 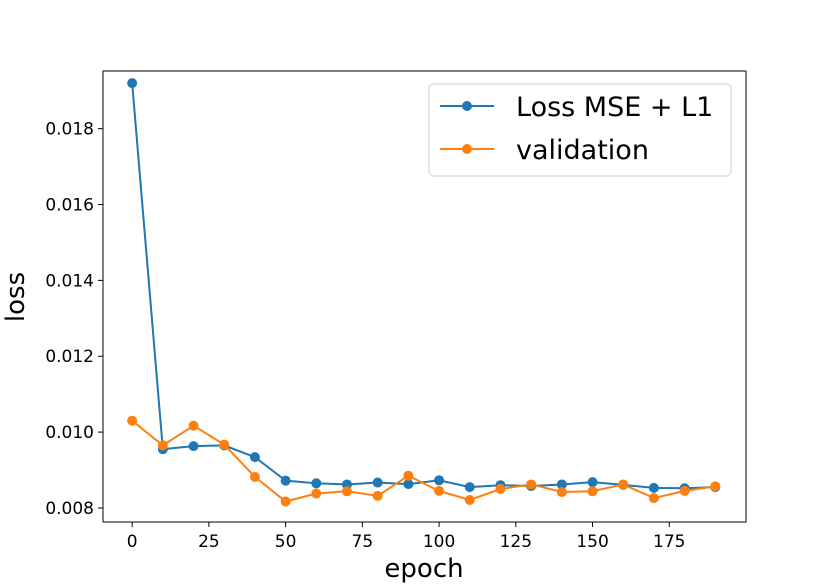 What do you see at coordinates (592, 542) in the screenshot?
I see `x-tick-label: 150` at bounding box center [592, 542].